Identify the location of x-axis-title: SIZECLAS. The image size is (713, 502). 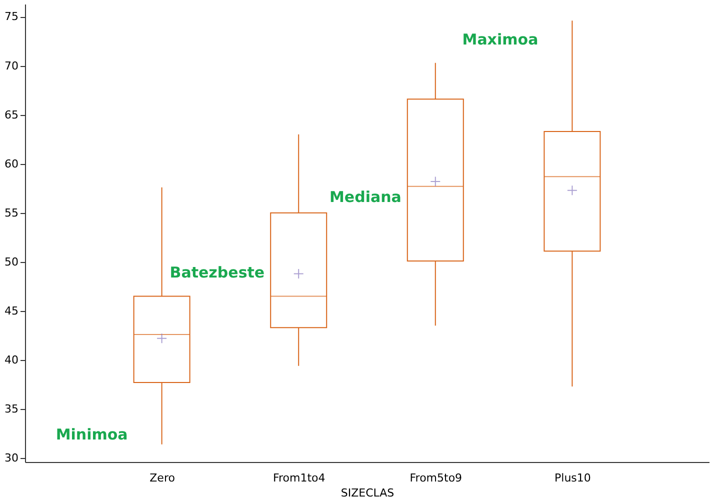
(367, 493).